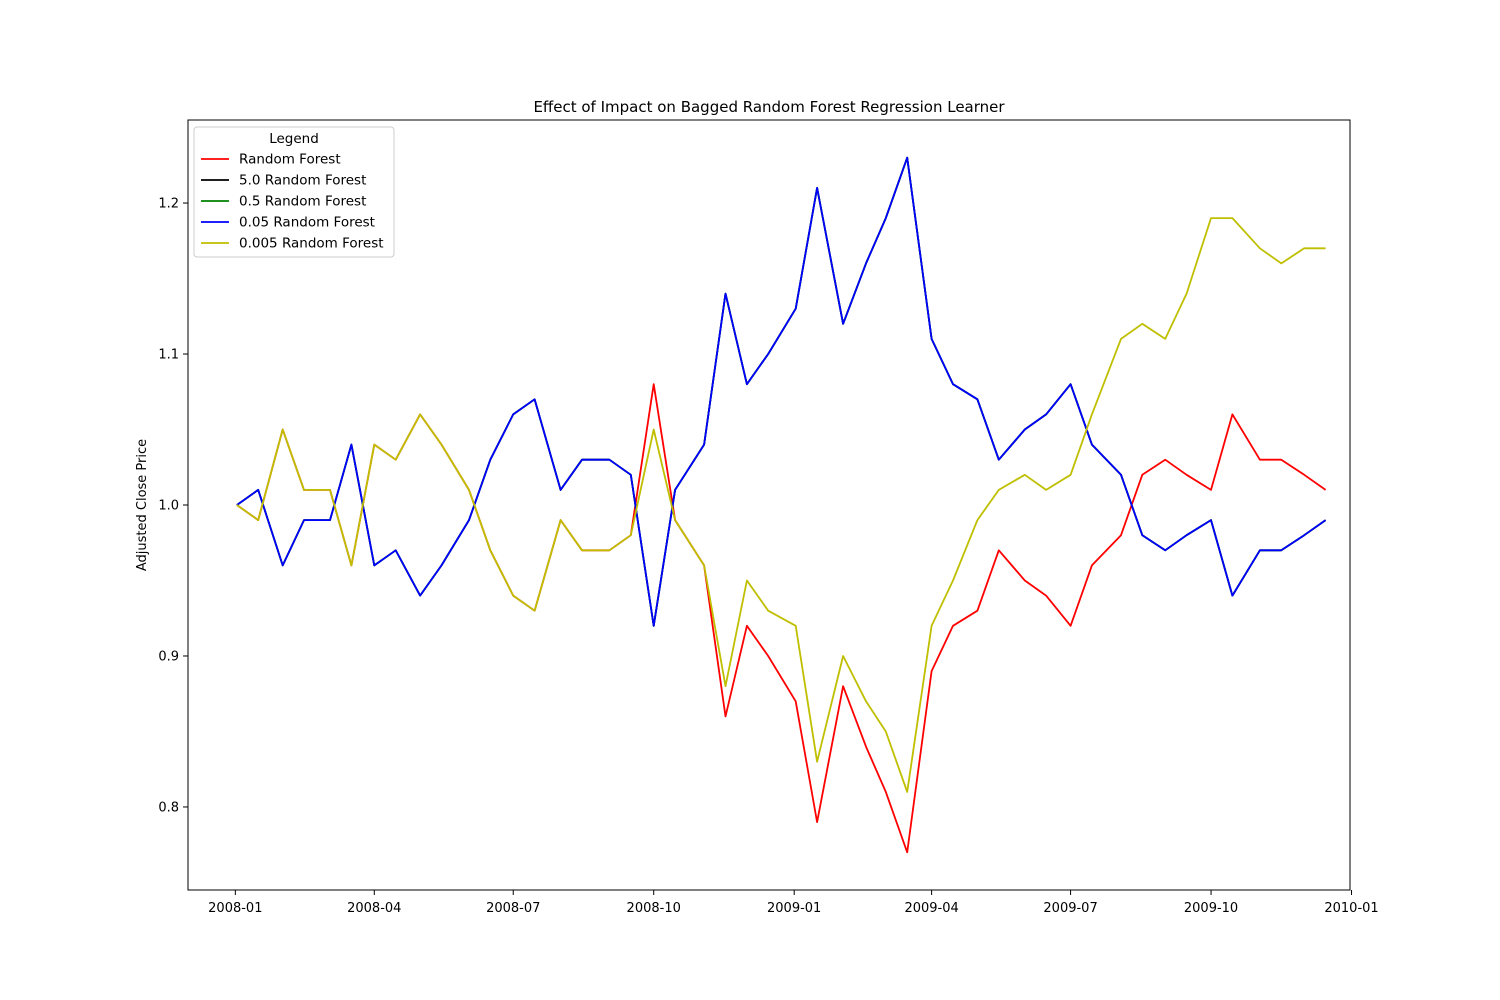  Describe the element at coordinates (235, 908) in the screenshot. I see `x-tick-label: 2008-01` at that location.